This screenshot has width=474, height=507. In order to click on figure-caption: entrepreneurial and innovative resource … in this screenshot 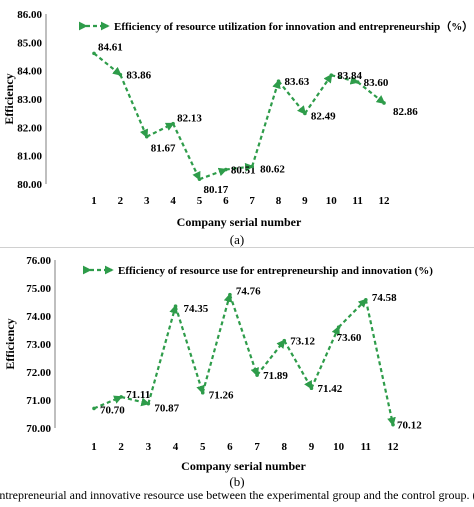, I will do `click(237, 495)`.